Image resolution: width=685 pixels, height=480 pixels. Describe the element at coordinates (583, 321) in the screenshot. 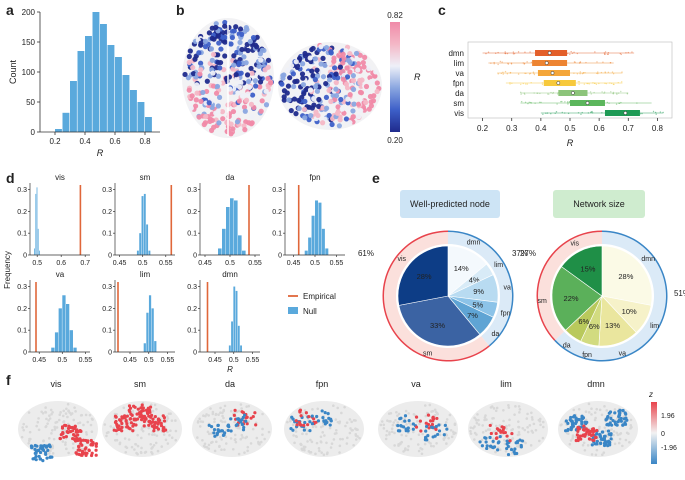

I see `slice-percent: 6%` at that location.